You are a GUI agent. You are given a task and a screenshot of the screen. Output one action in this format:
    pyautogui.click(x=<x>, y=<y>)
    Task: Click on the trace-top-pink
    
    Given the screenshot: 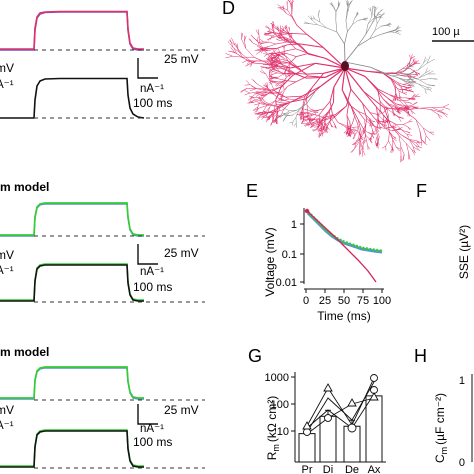 What is the action you would take?
    pyautogui.click(x=72, y=30)
    